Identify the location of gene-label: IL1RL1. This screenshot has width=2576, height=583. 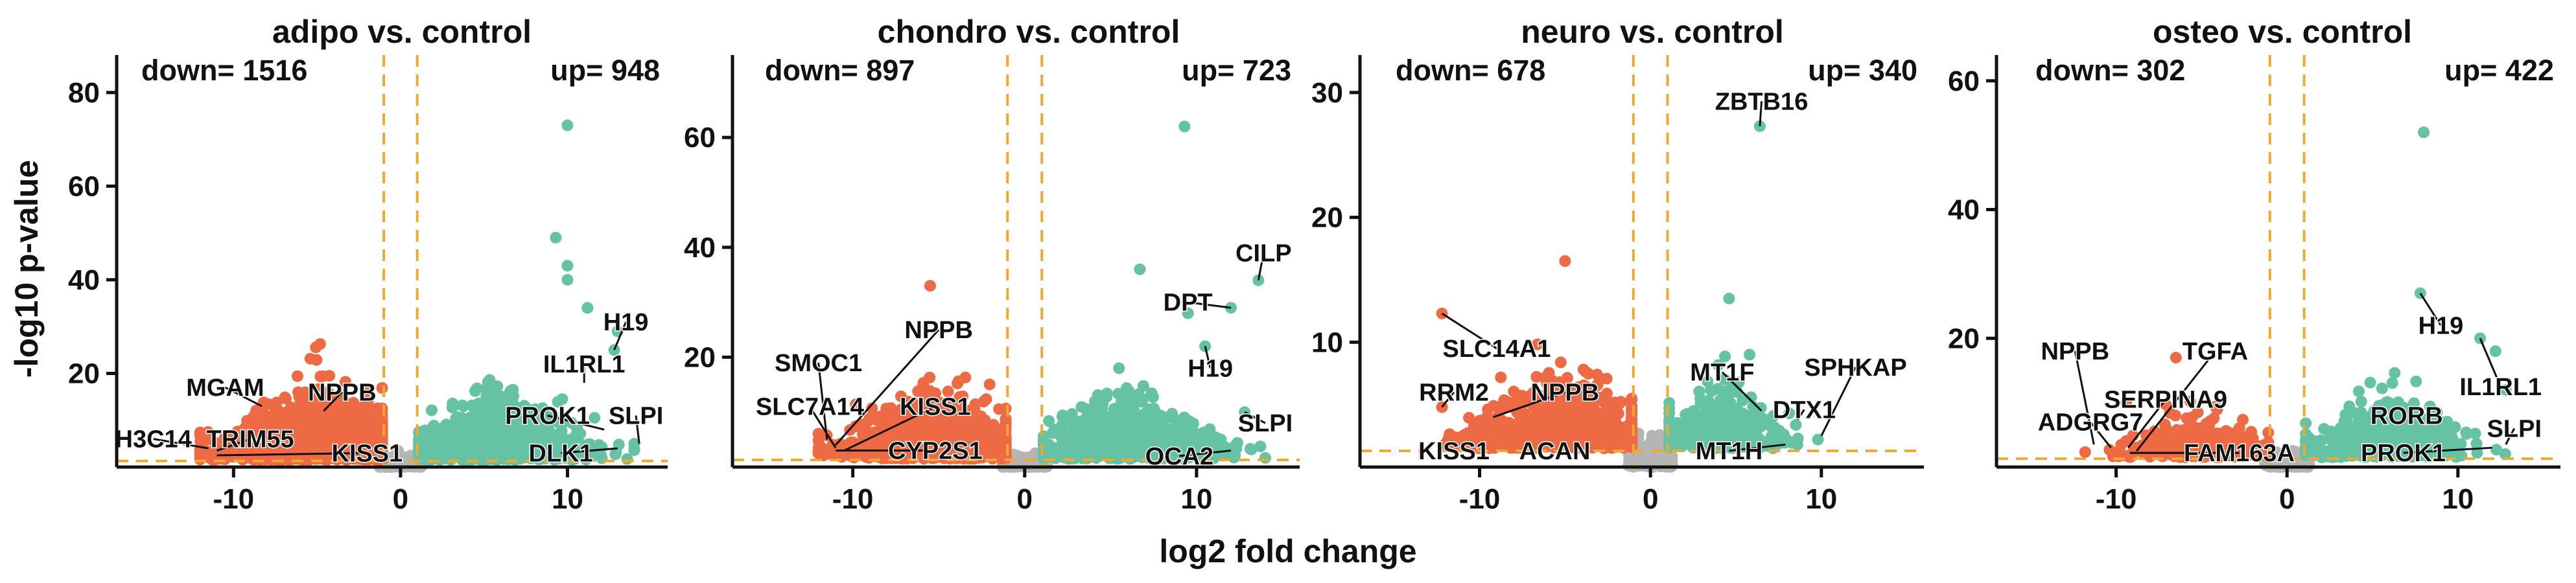
(584, 364).